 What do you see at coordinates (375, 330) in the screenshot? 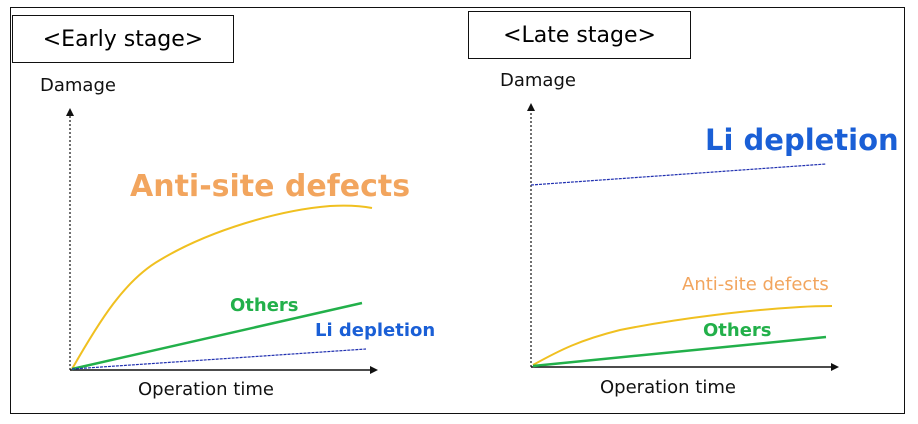
I see `early-li-depletion-label: Li depletion` at bounding box center [375, 330].